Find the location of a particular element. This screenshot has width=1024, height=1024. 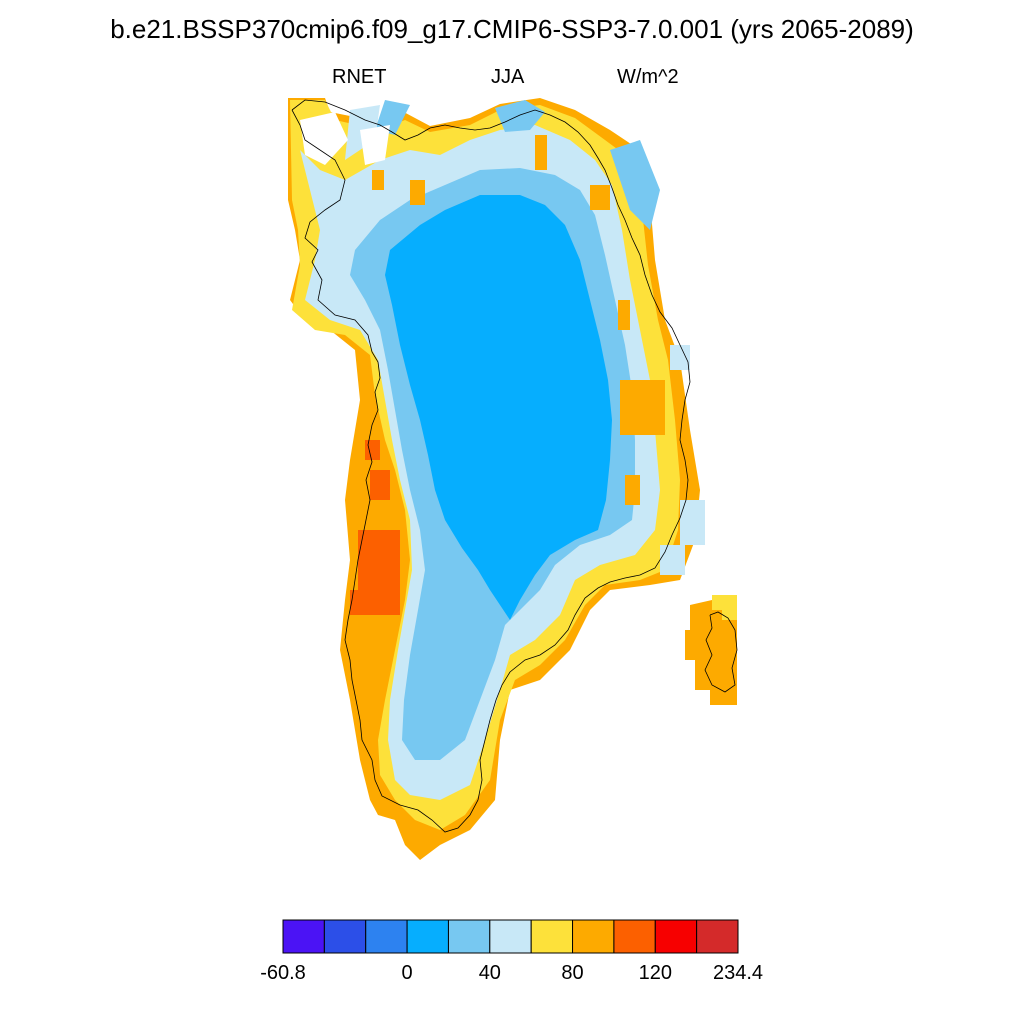

ice-sheet-interior is located at coordinates (498, 407).